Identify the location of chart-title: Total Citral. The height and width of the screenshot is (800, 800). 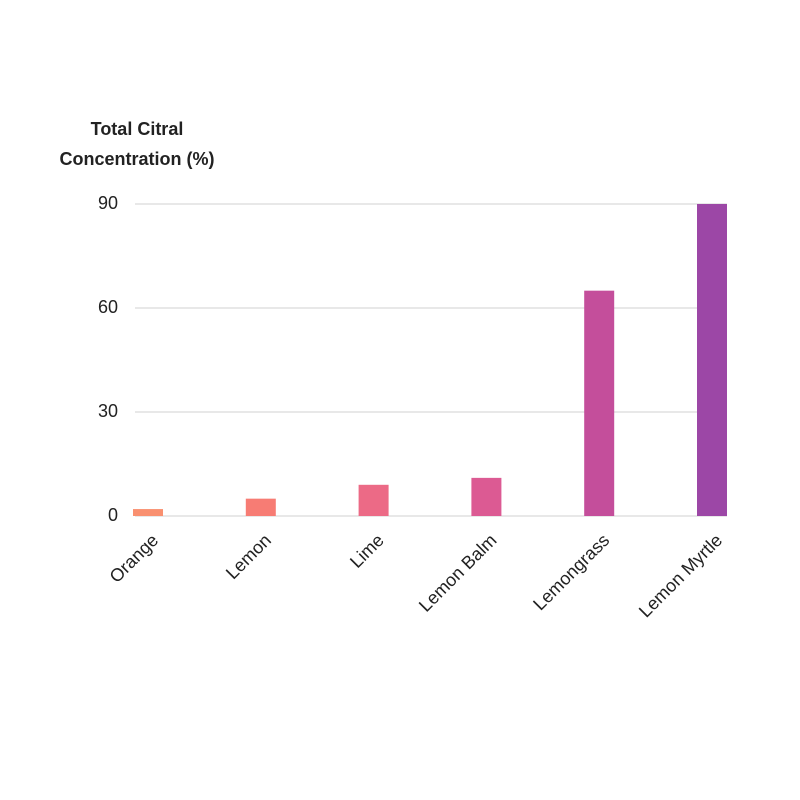
(137, 129).